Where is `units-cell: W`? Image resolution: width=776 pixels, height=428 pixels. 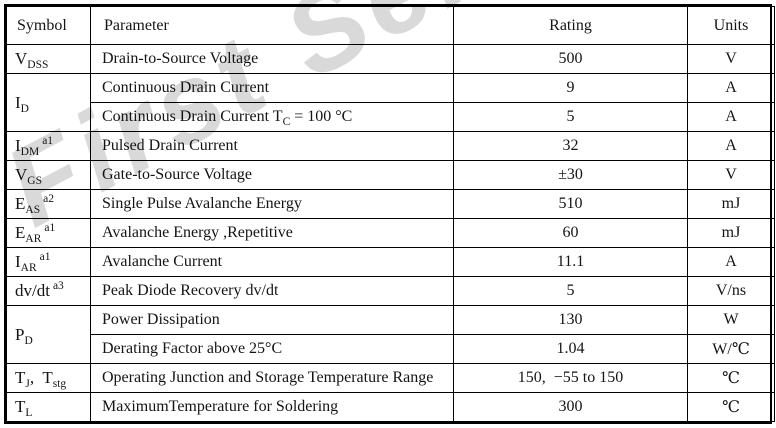 units-cell: W is located at coordinates (731, 320).